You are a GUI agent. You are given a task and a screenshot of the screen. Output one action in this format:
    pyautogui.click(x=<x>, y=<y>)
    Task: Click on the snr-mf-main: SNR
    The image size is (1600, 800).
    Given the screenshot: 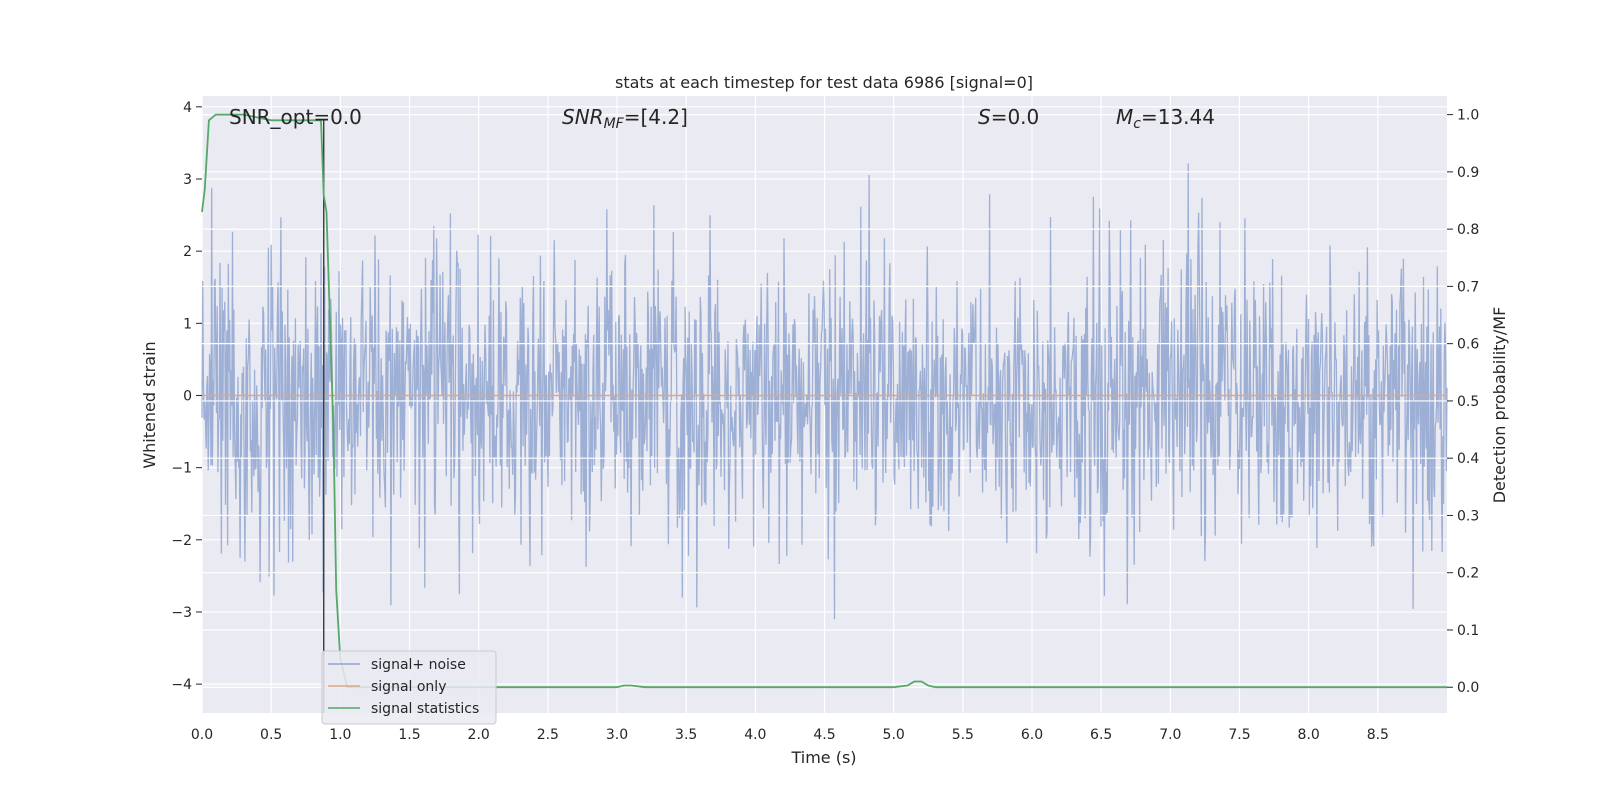 What is the action you would take?
    pyautogui.click(x=583, y=117)
    